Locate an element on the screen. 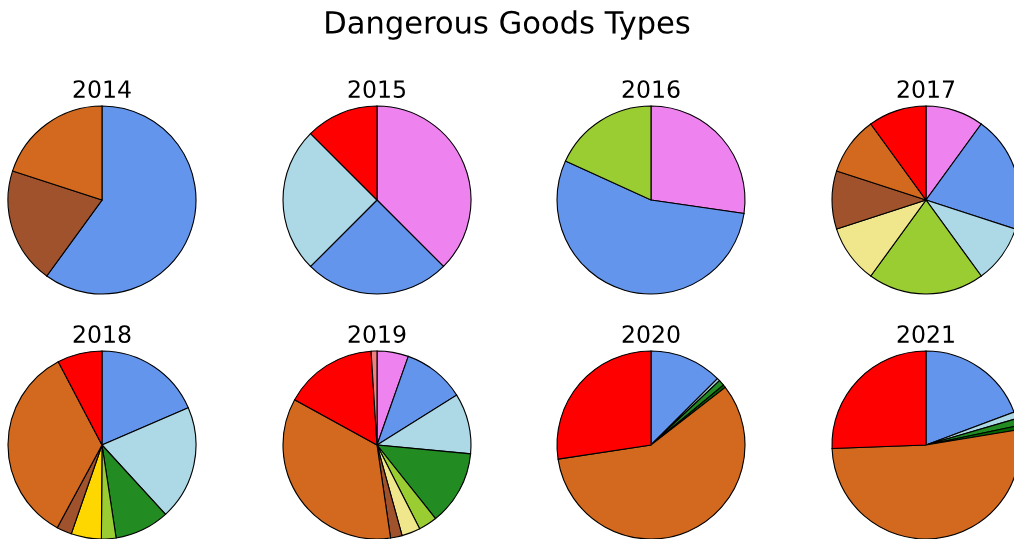  chart-title: 2018 is located at coordinates (102, 334).